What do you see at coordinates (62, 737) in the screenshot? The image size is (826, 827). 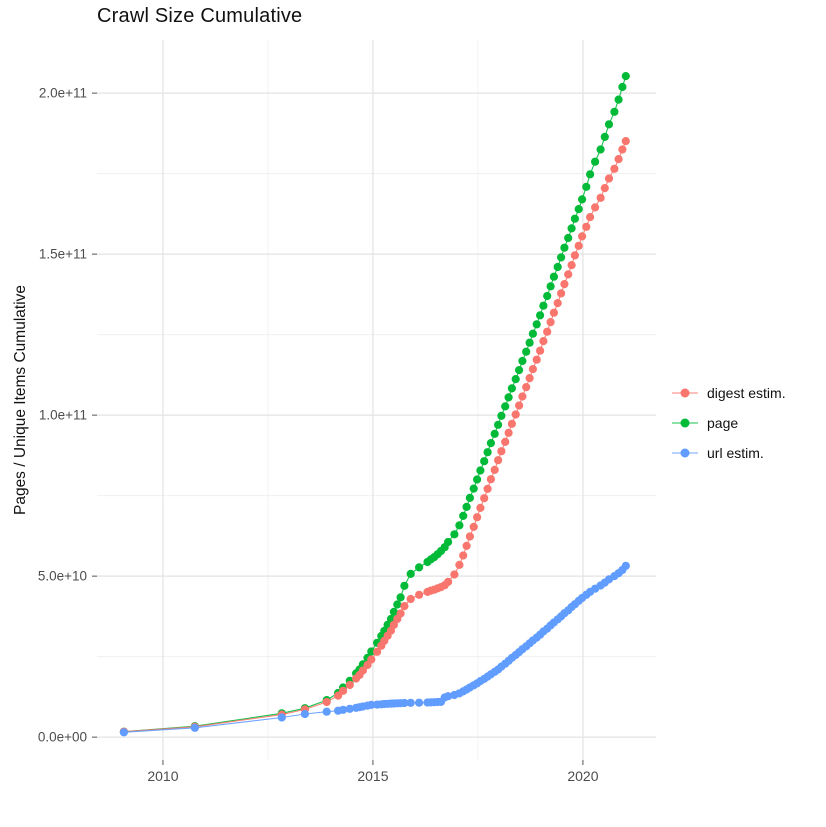 I see `y-tick-label: 0.0e+00` at bounding box center [62, 737].